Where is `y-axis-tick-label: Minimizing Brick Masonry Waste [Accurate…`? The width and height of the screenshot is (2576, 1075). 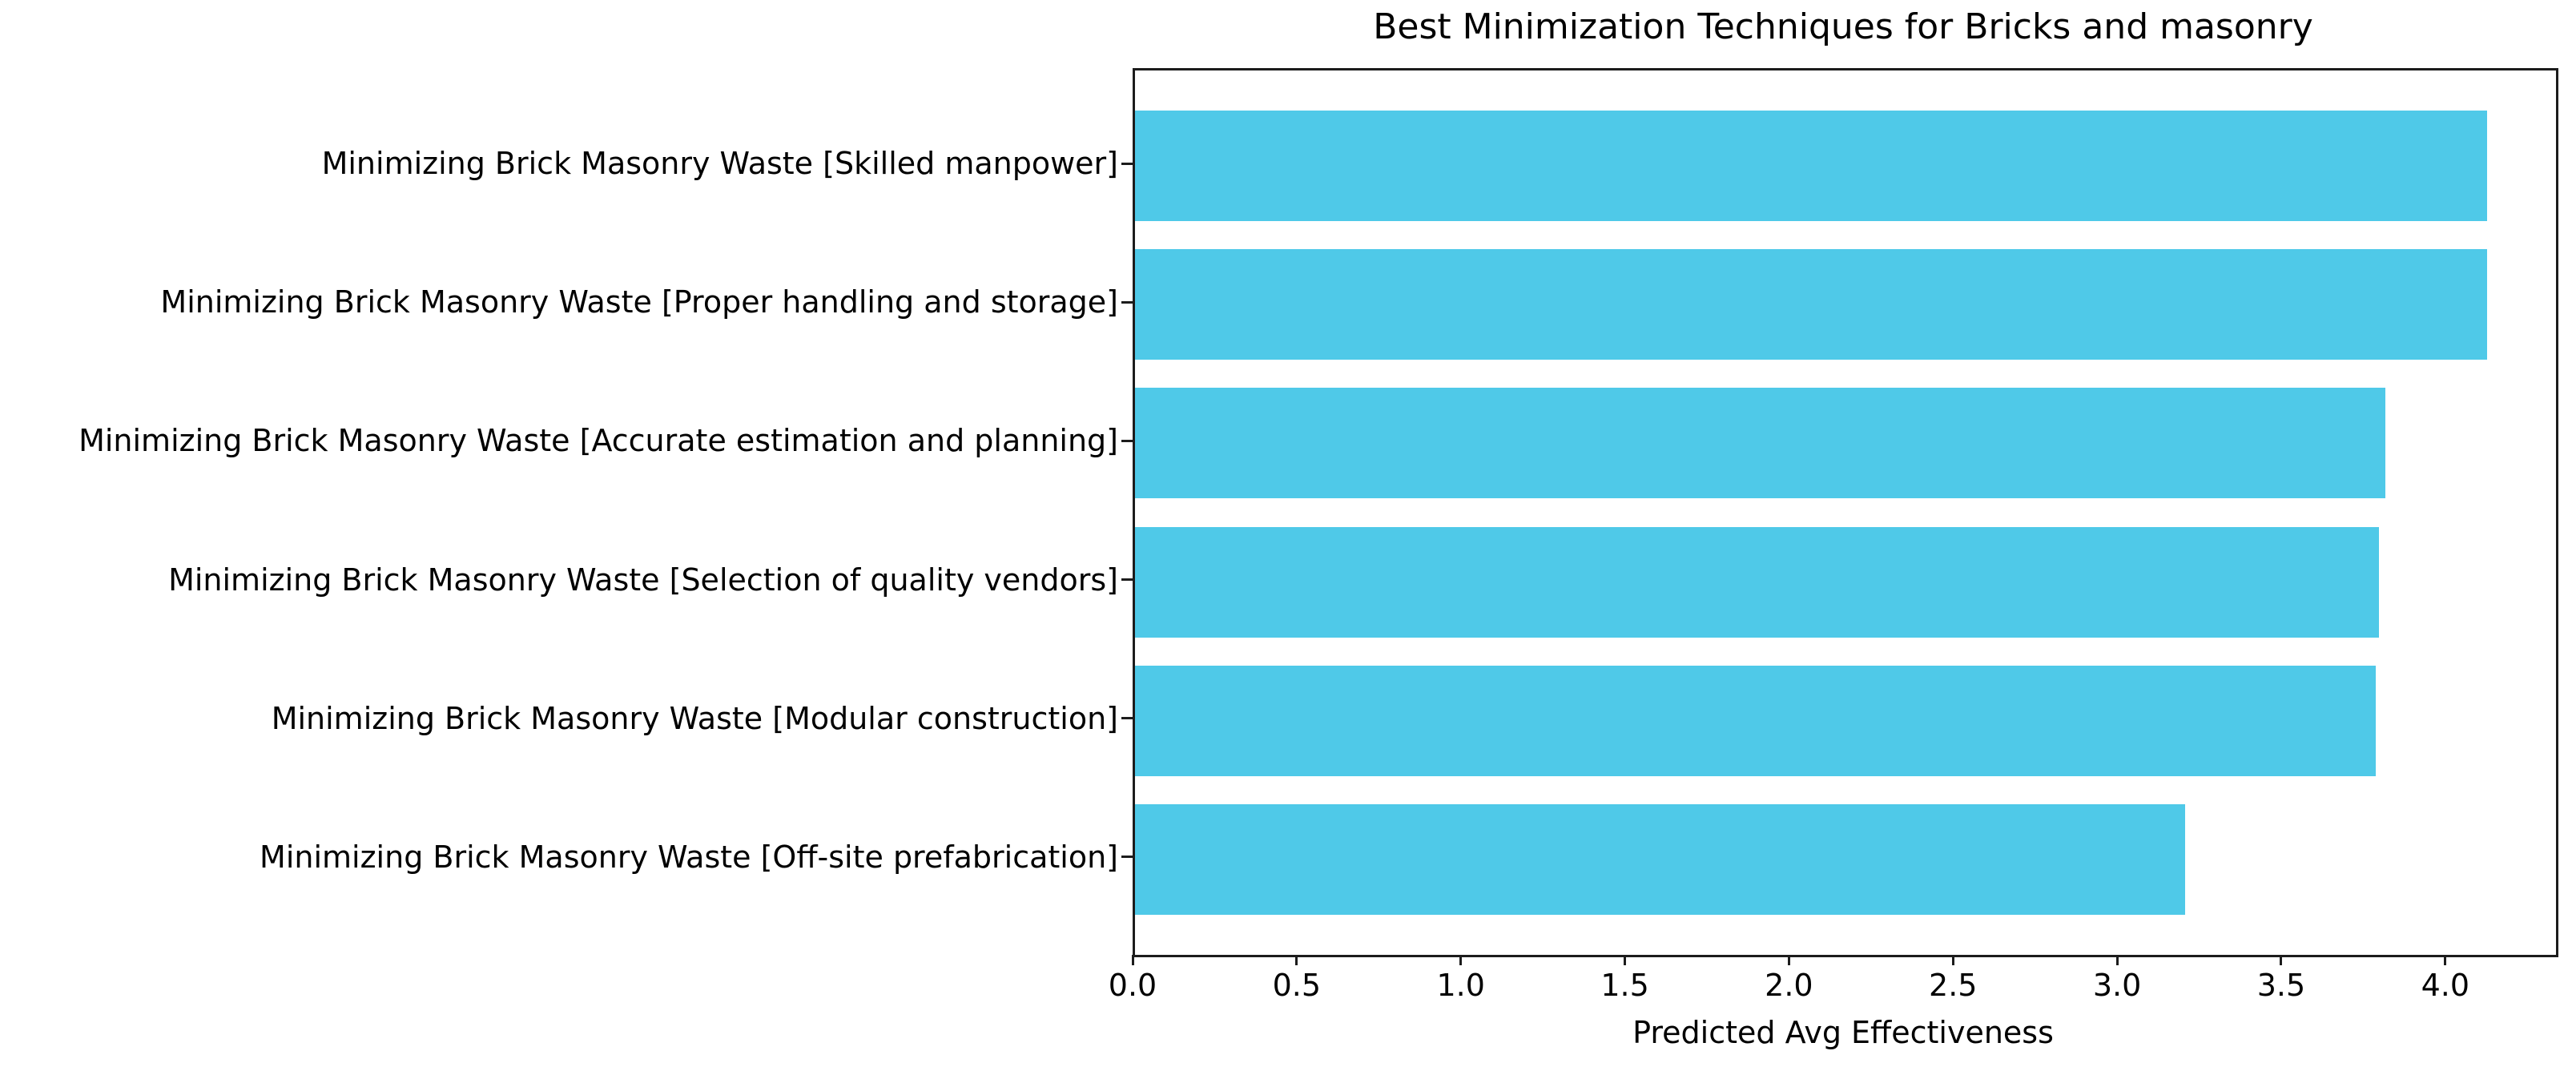
y-axis-tick-label: Minimizing Brick Masonry Waste [Accurate… is located at coordinates (598, 441).